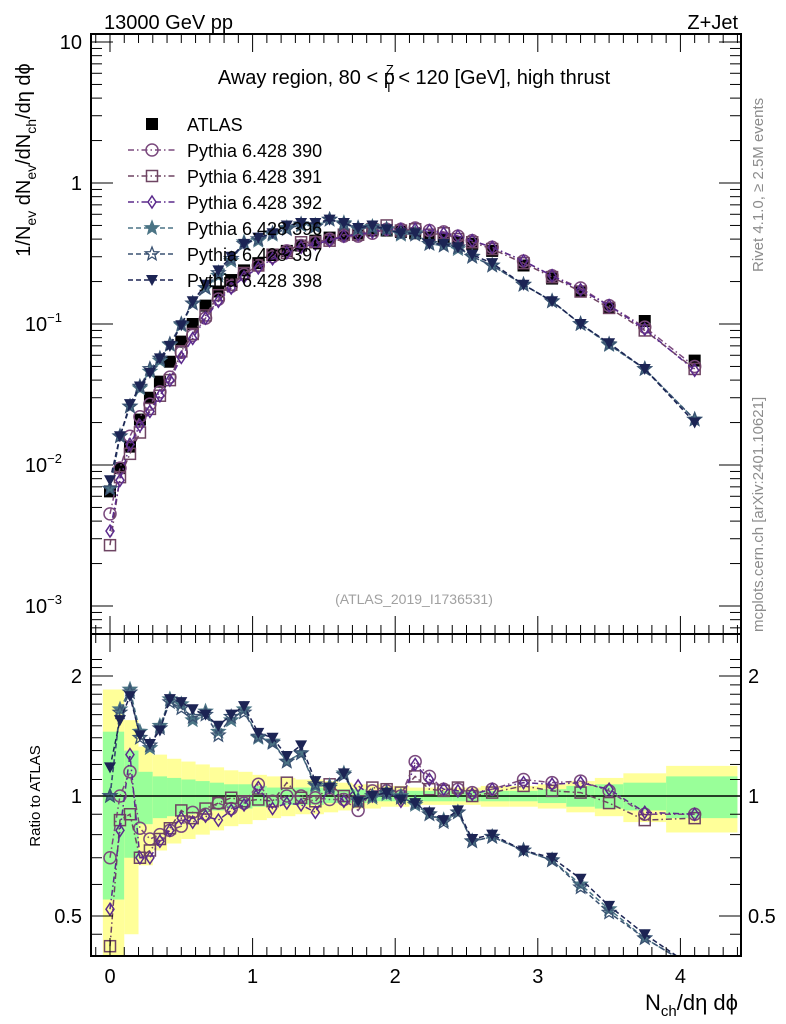  What do you see at coordinates (76, 677) in the screenshot?
I see `ratio-y-tick-label-left: 2` at bounding box center [76, 677].